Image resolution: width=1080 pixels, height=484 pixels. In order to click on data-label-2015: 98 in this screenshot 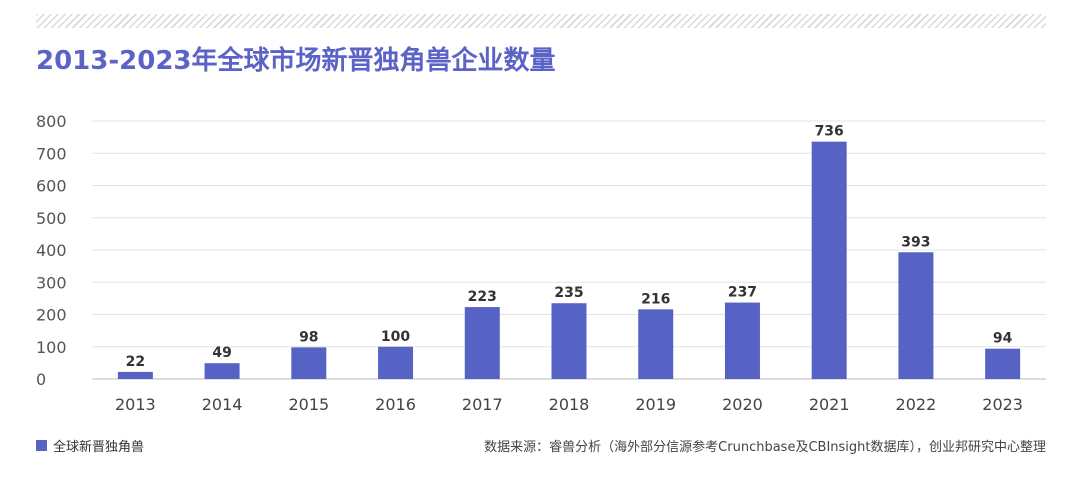, I will do `click(308, 337)`.